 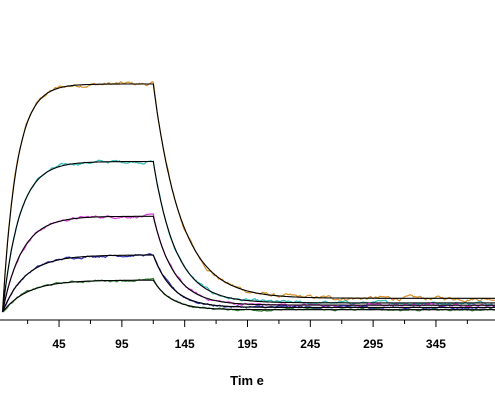 I want to click on x-tick-label: 295, so click(x=373, y=344).